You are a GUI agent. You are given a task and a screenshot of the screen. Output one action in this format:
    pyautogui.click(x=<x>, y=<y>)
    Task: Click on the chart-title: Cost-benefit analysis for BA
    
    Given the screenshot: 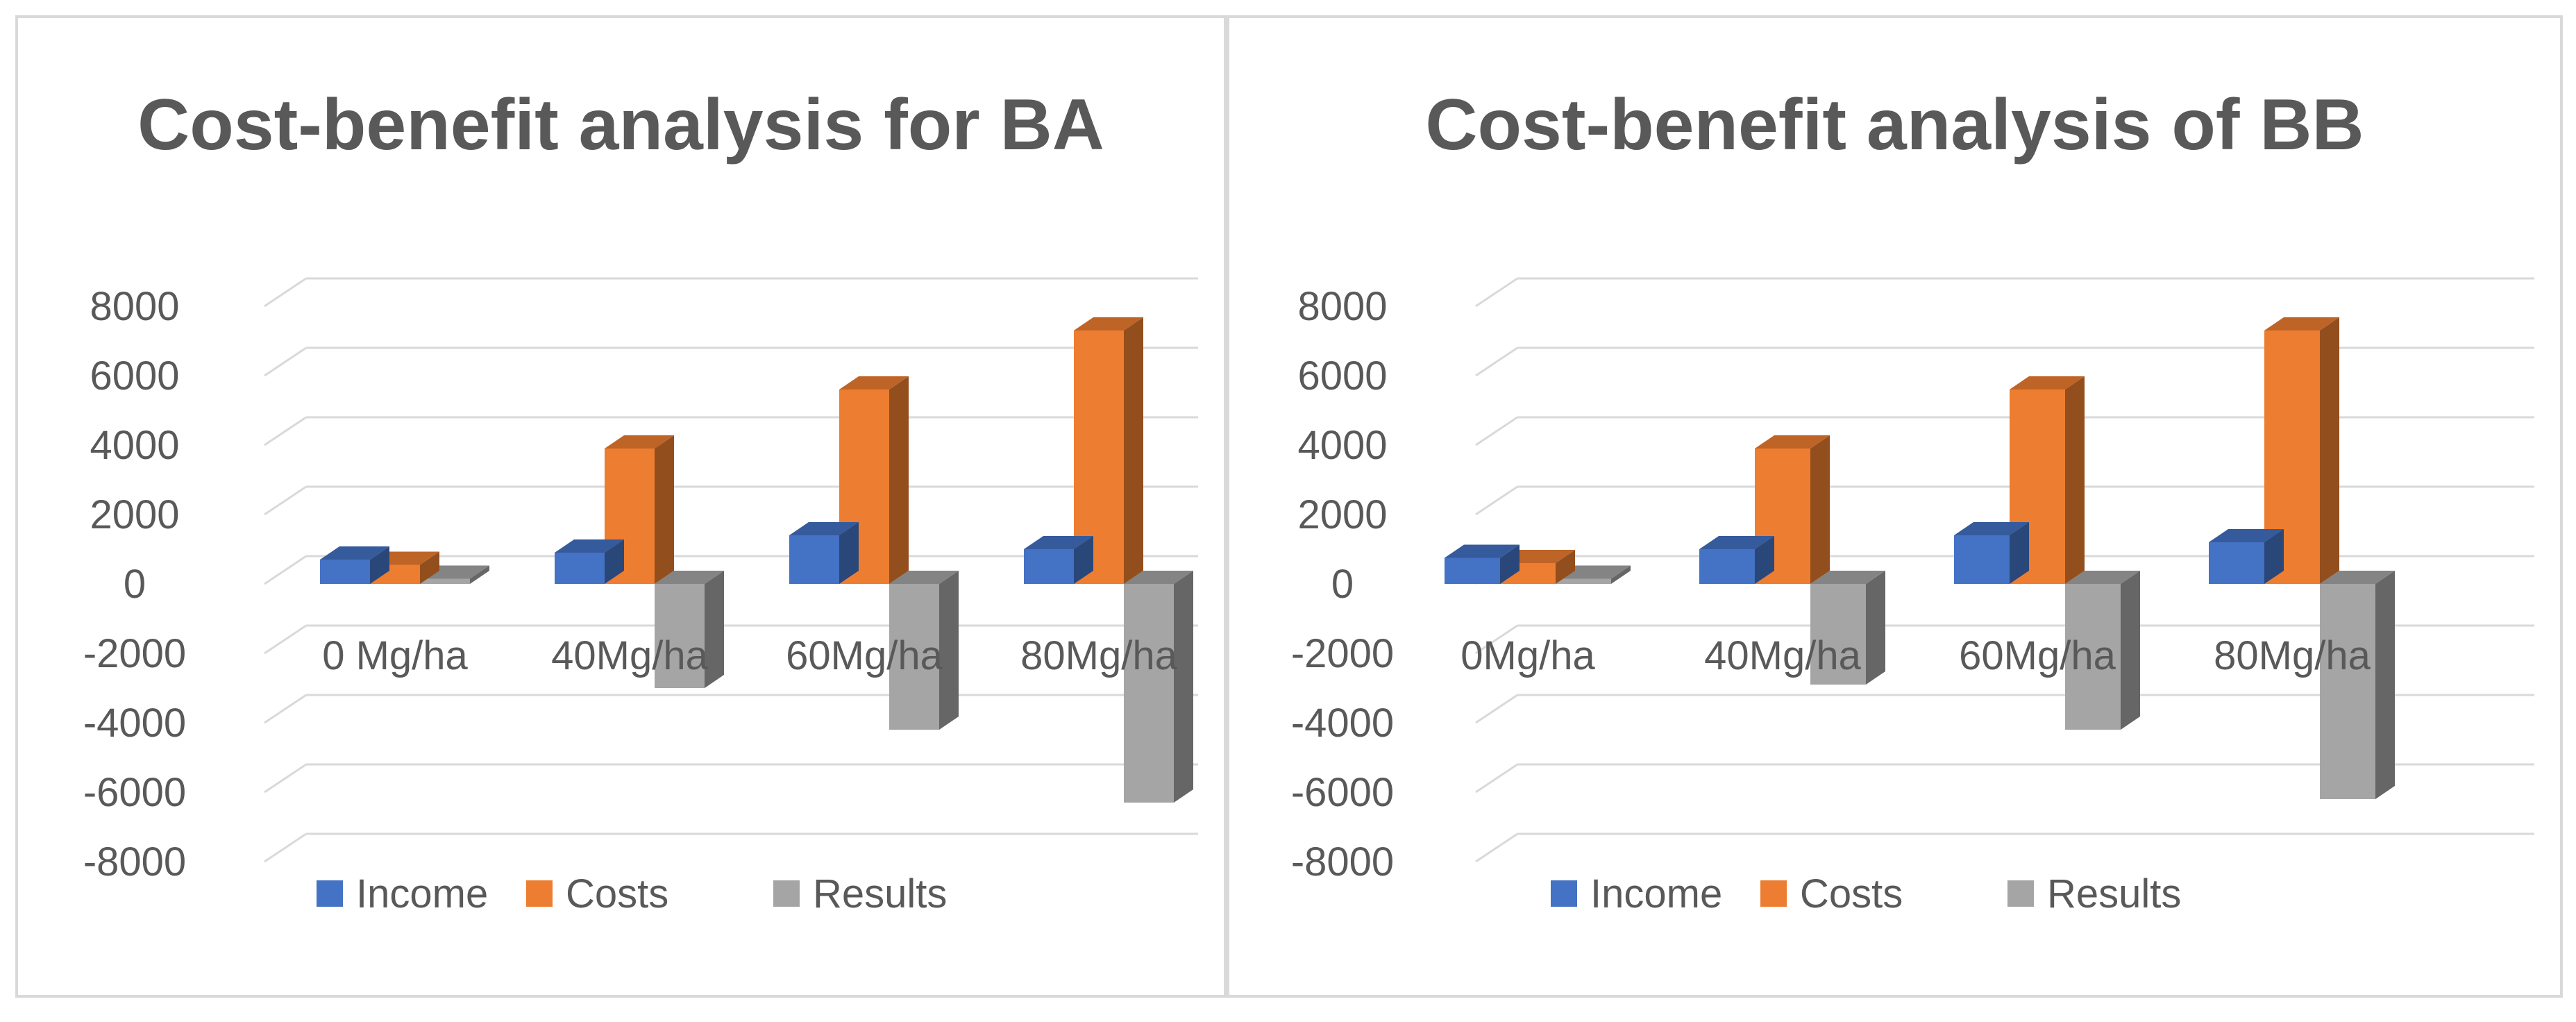 What is the action you would take?
    pyautogui.click(x=620, y=125)
    